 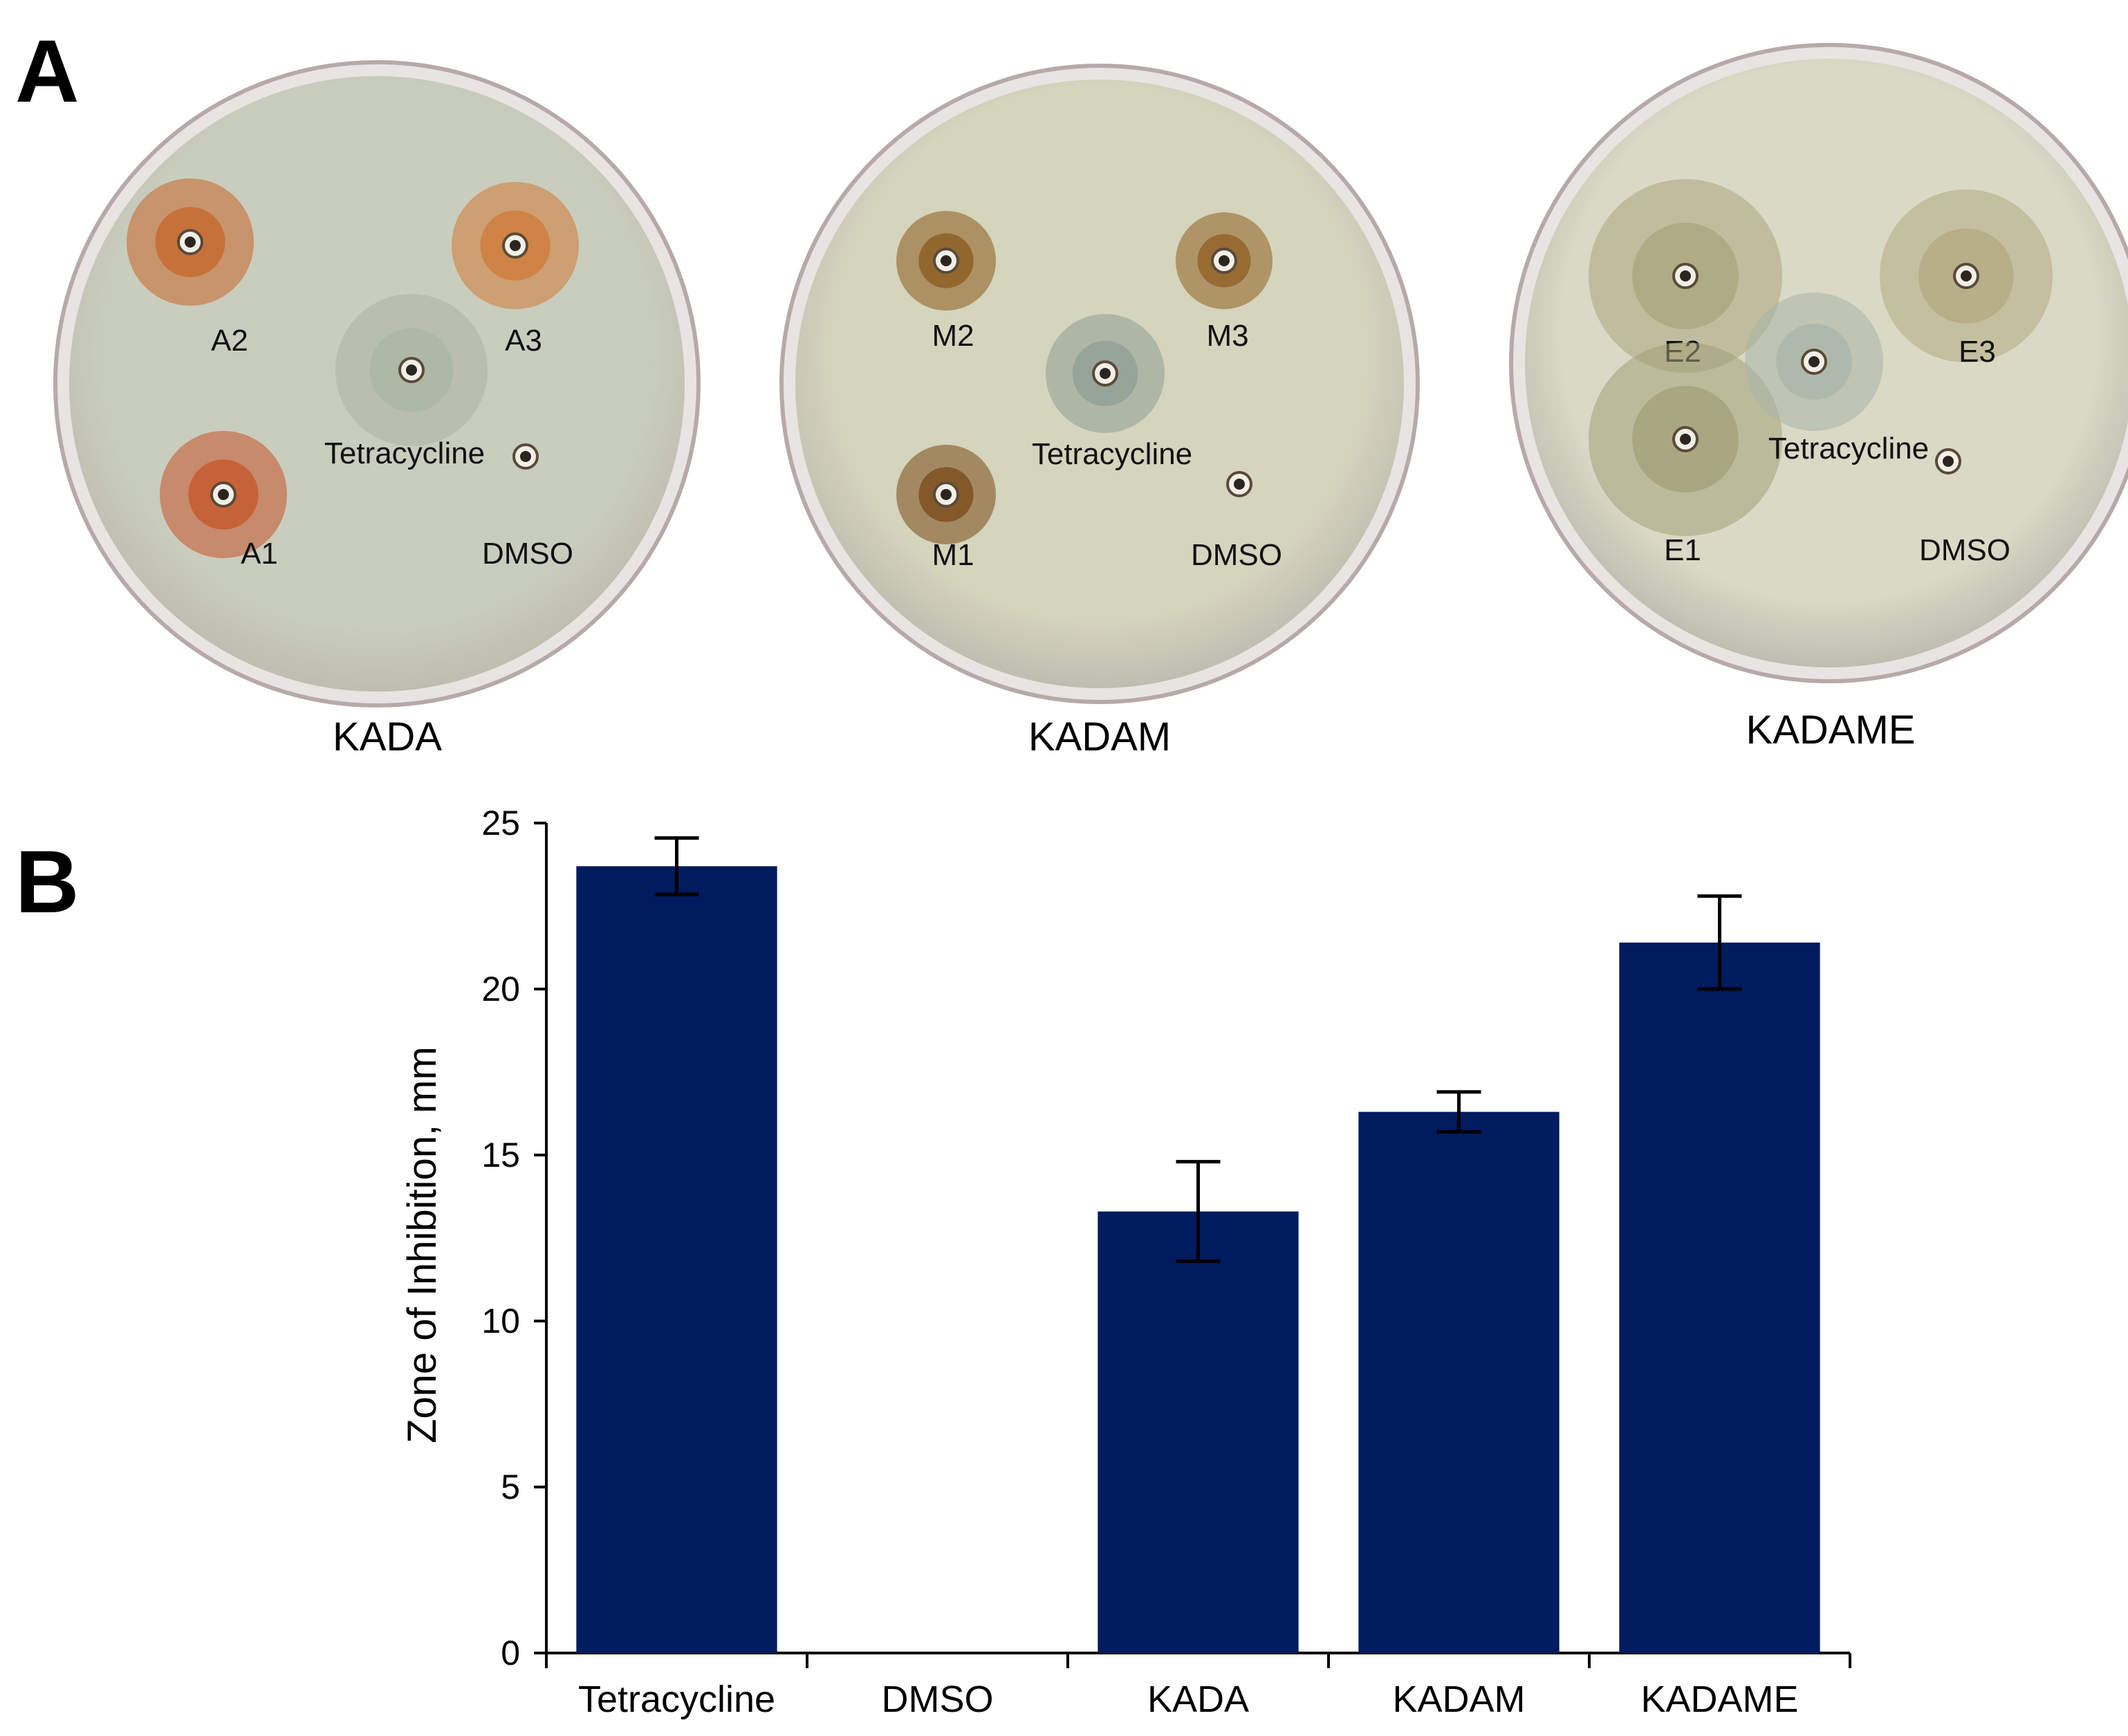 What do you see at coordinates (190, 243) in the screenshot?
I see `well-hole-a2` at bounding box center [190, 243].